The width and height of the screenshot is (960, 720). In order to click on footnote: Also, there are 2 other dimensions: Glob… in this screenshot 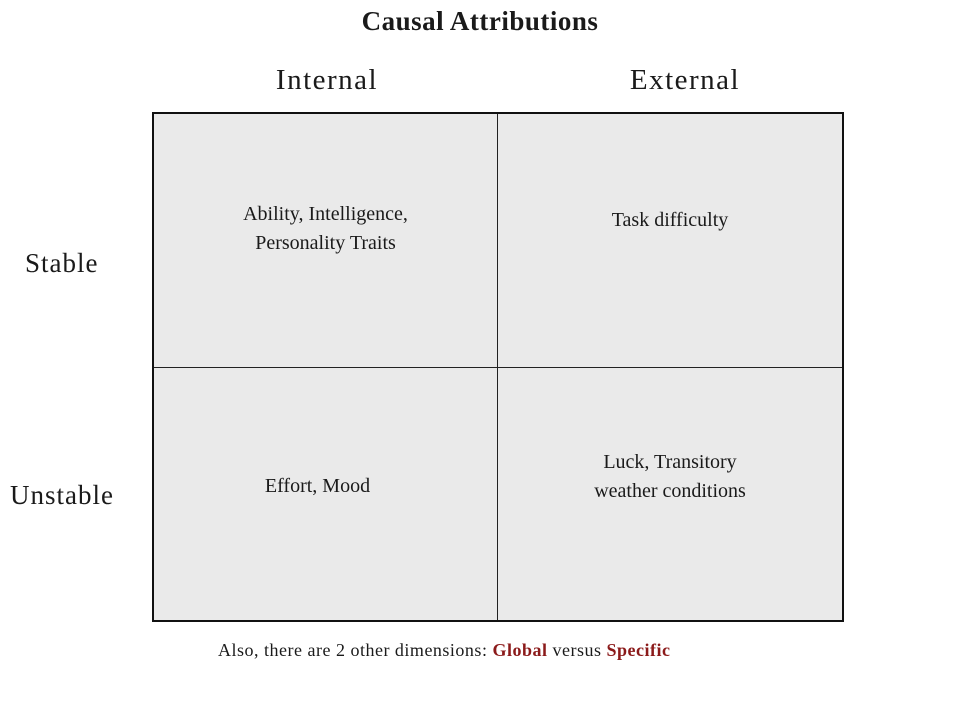, I will do `click(444, 650)`.